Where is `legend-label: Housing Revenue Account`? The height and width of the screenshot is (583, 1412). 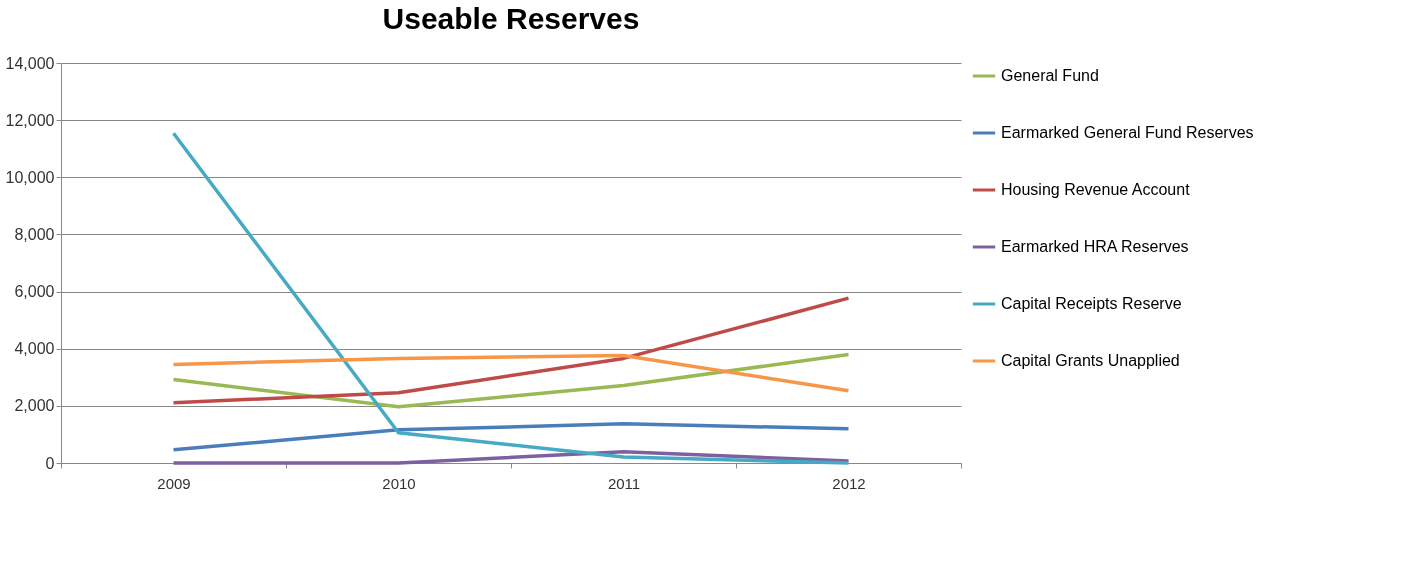 legend-label: Housing Revenue Account is located at coordinates (1096, 189).